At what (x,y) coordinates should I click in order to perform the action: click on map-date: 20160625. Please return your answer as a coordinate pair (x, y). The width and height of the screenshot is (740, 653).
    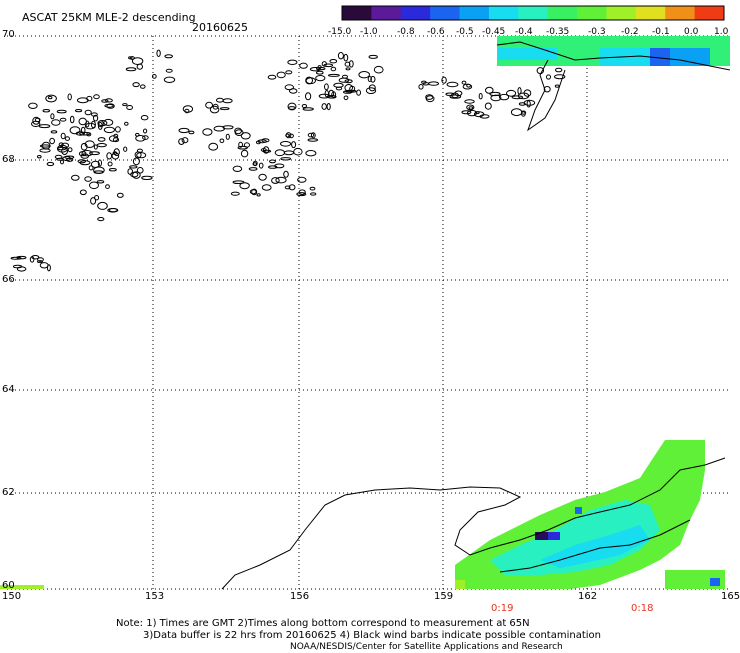
    Looking at the image, I should click on (220, 27).